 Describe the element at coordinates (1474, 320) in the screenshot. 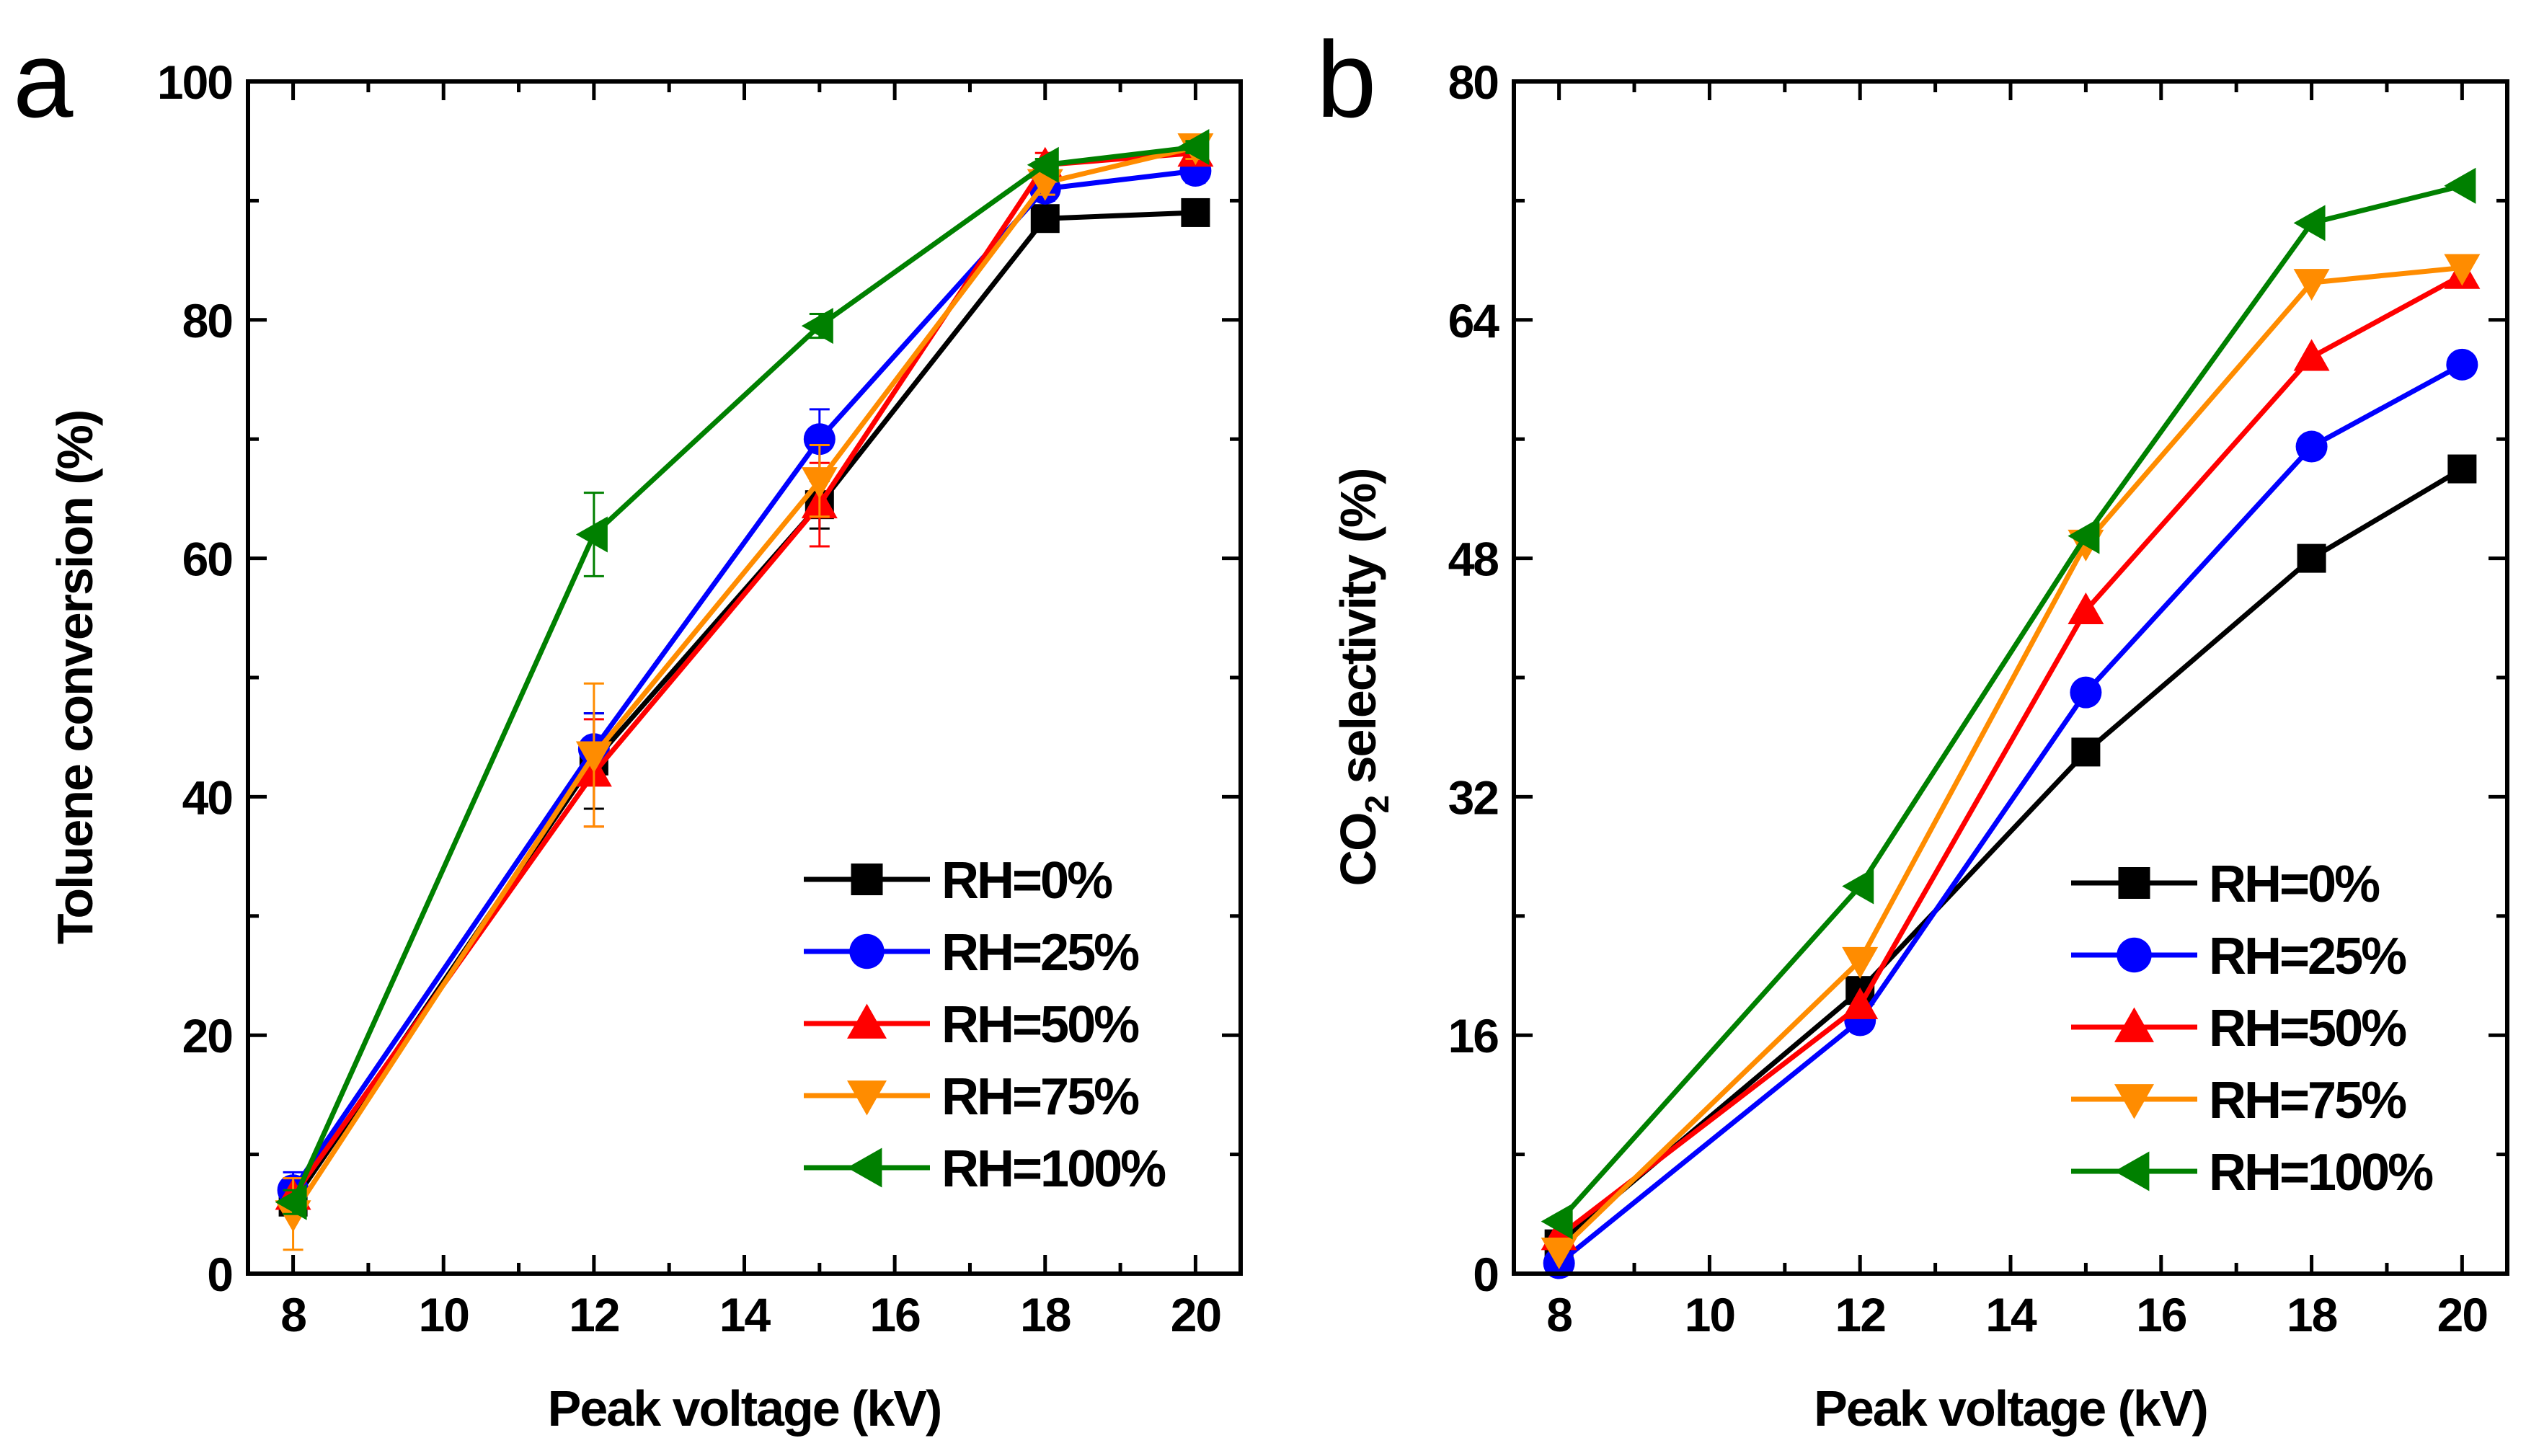

I see `y-tick-label: 64` at that location.